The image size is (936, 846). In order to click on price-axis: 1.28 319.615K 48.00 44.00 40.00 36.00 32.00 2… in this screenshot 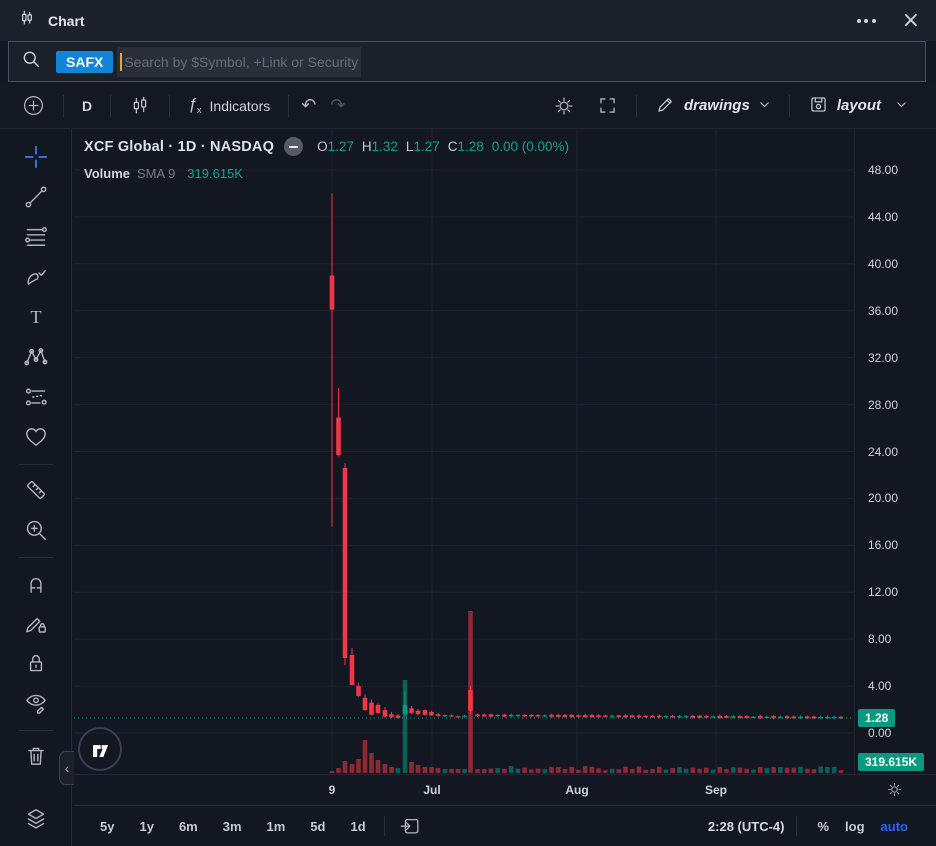, I will do `click(895, 451)`.